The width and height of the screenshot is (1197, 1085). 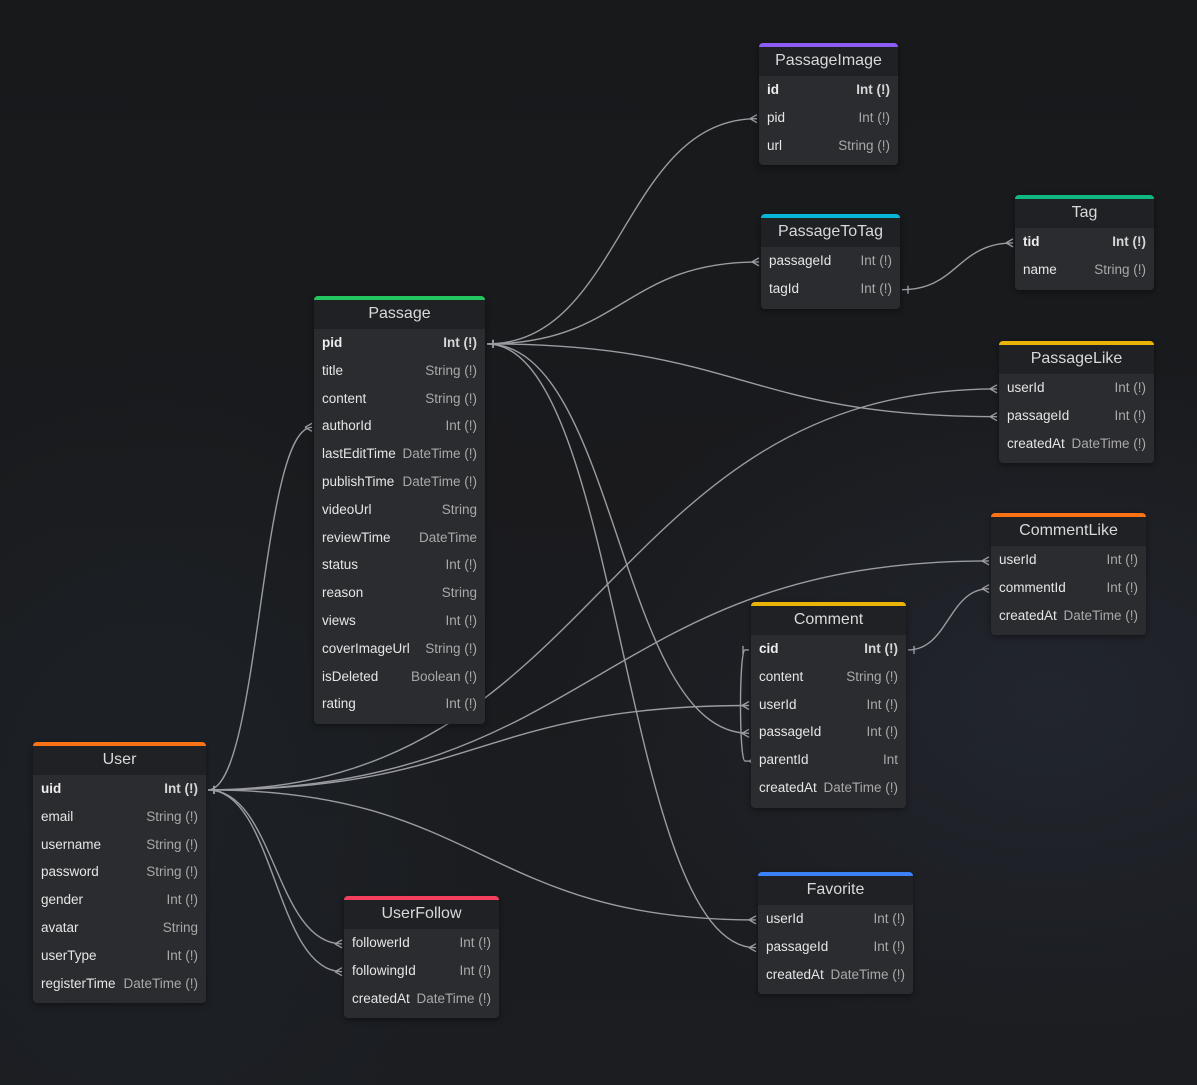 What do you see at coordinates (399, 454) in the screenshot?
I see `field-row: lastEditTime DateTime (!)` at bounding box center [399, 454].